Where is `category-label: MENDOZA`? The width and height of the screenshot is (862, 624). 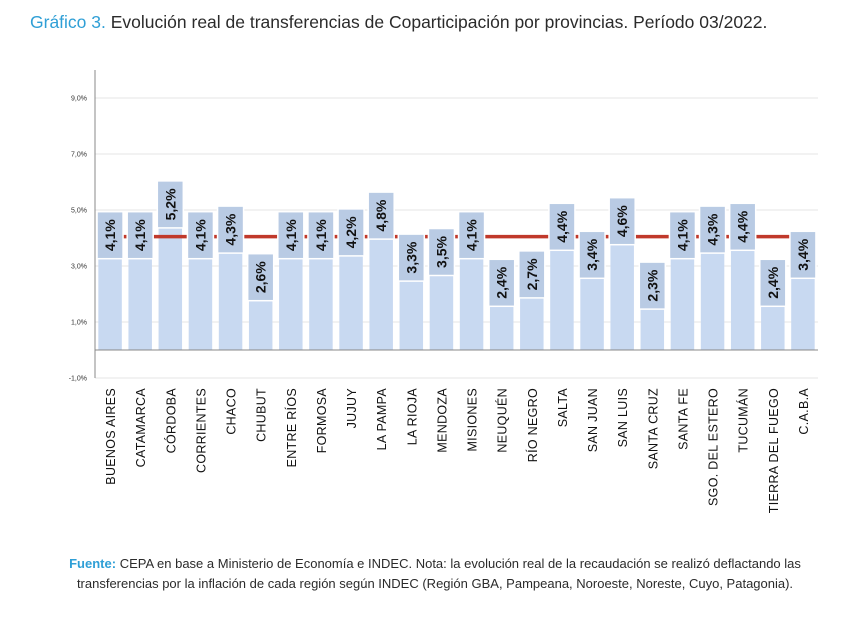
category-label: MENDOZA is located at coordinates (442, 420).